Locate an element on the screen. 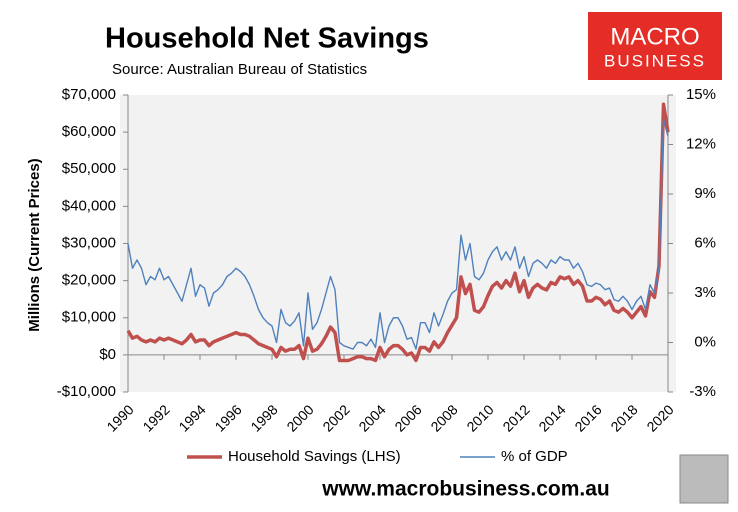  x-tick-label: 2020 is located at coordinates (659, 417).